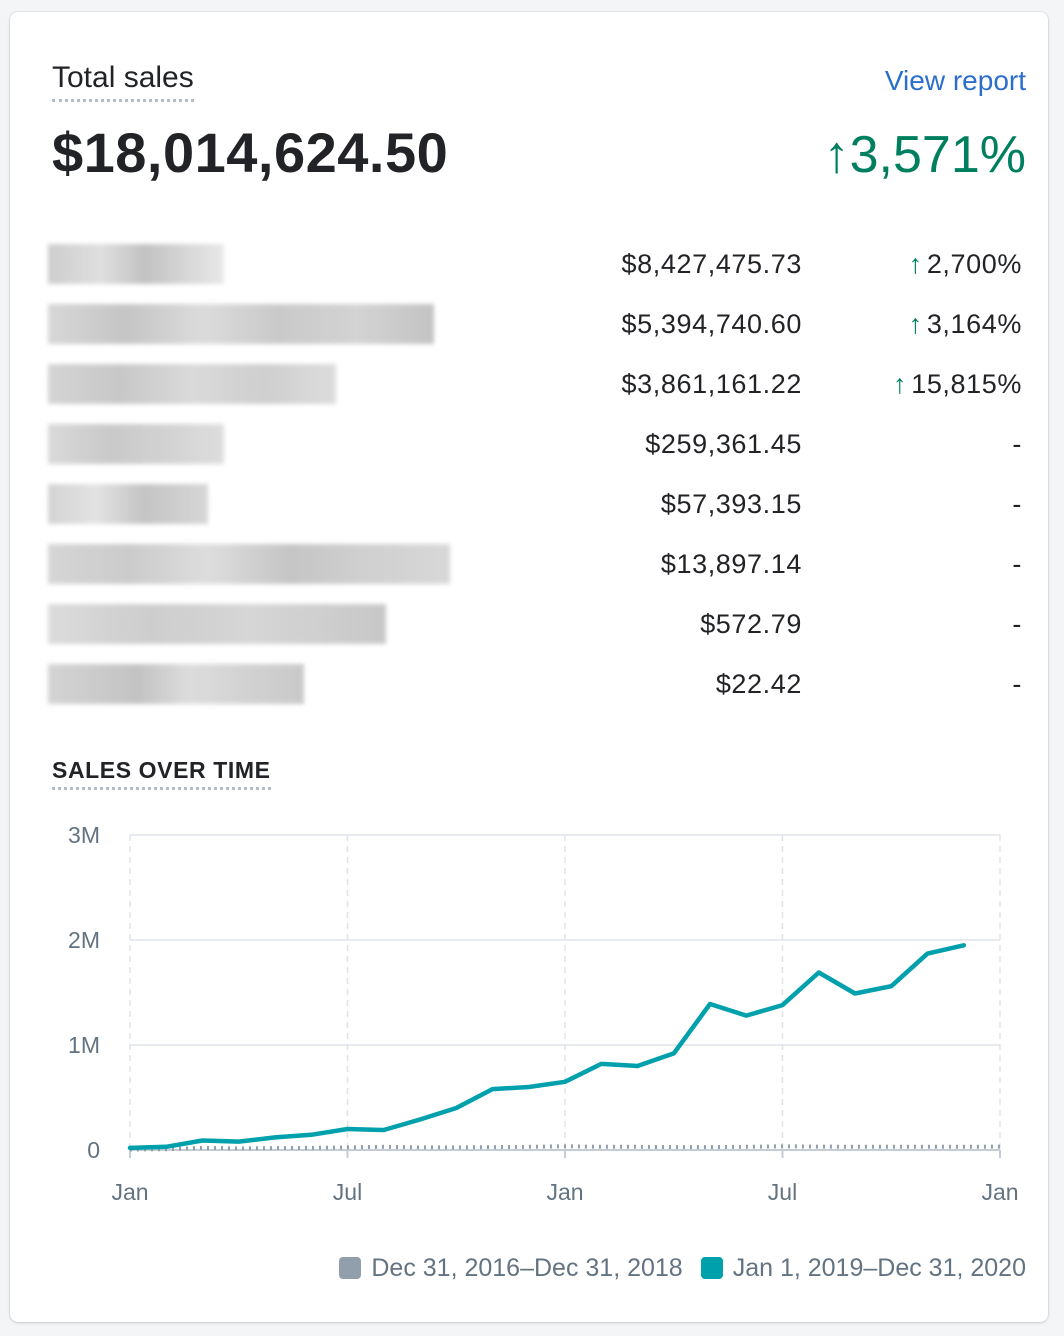  What do you see at coordinates (250, 152) in the screenshot?
I see `total-sales-value: $18,014,624.50` at bounding box center [250, 152].